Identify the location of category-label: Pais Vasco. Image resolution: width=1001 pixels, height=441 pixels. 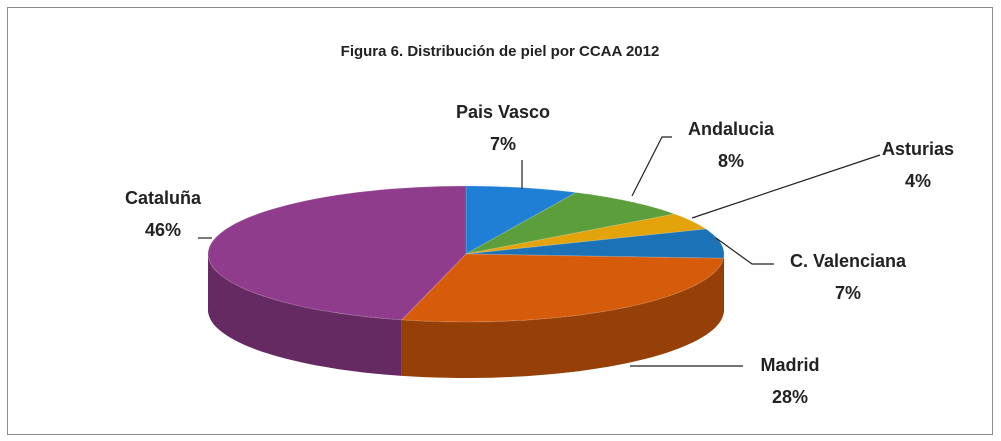
(503, 112).